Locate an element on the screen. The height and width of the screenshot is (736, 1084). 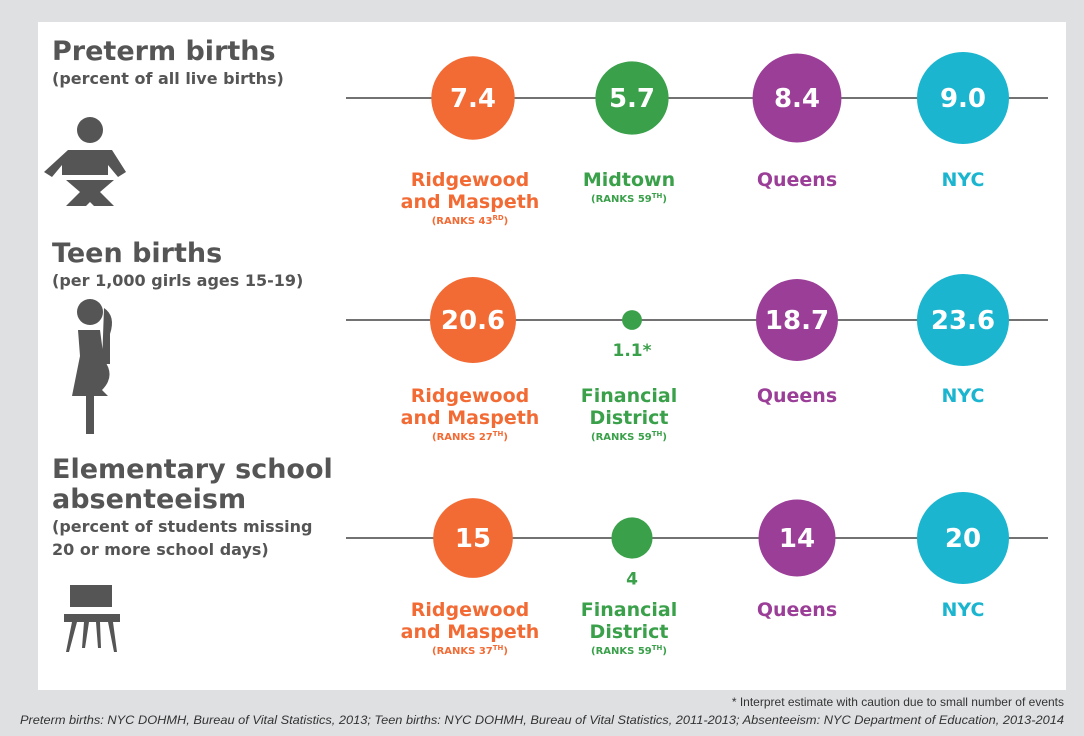
rank-suffix: RD is located at coordinates (497, 218).